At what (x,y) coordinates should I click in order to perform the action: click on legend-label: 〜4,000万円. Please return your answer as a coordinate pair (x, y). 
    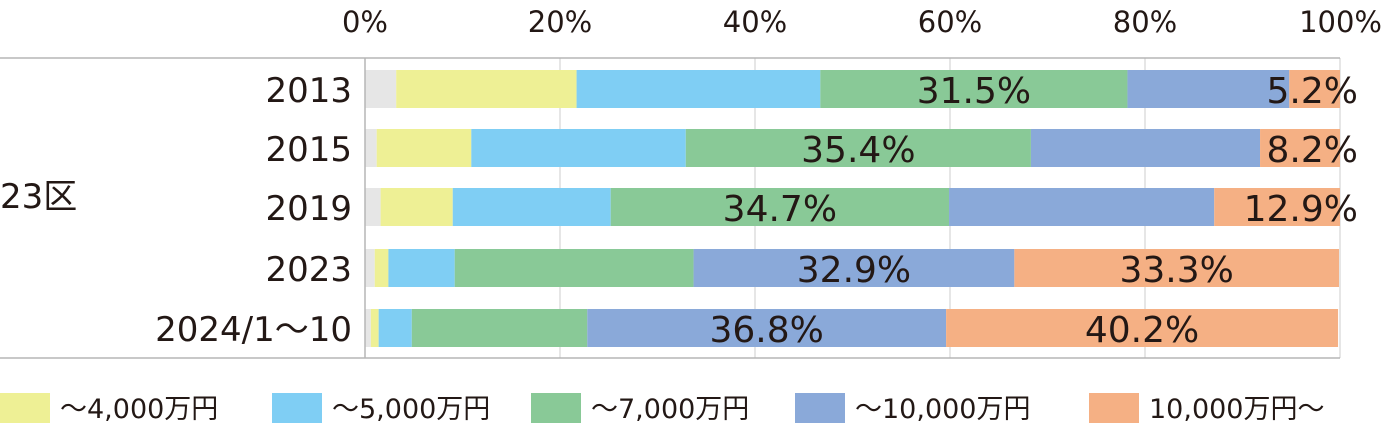
    Looking at the image, I should click on (139, 409).